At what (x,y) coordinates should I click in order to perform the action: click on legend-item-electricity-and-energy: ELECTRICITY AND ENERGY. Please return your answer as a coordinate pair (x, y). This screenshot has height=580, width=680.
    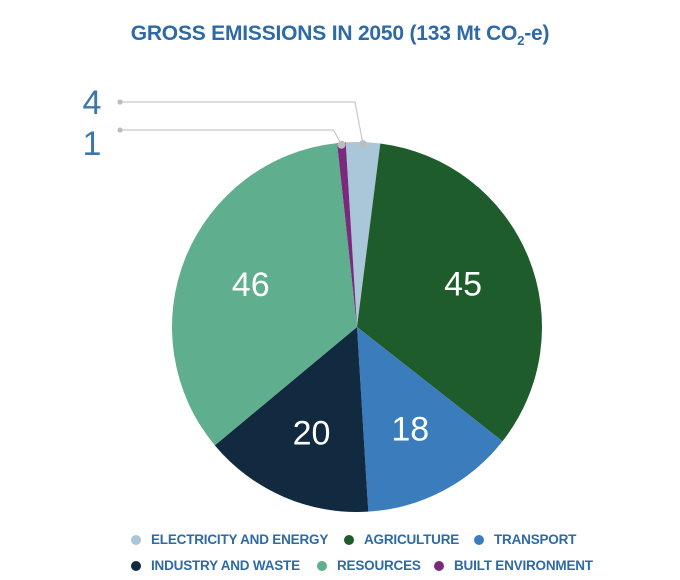
    Looking at the image, I should click on (229, 539).